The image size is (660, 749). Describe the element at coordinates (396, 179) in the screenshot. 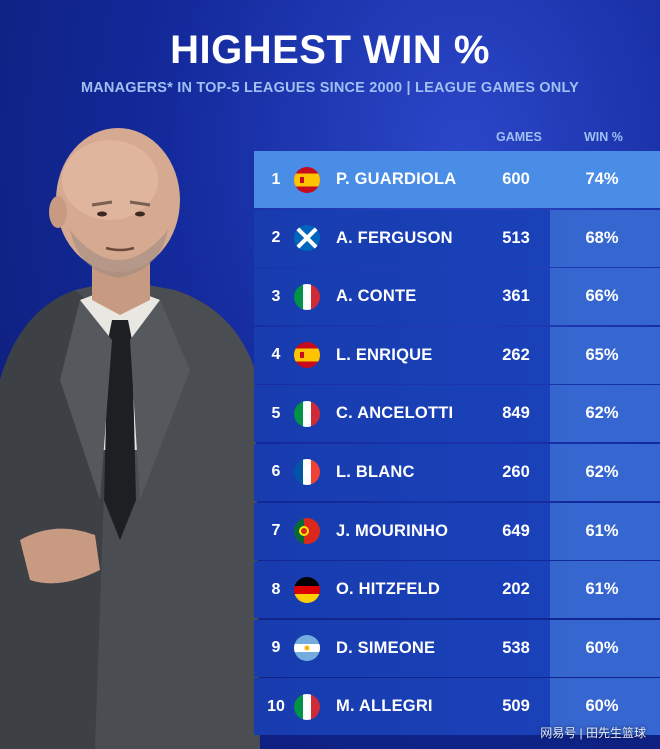

I see `manager-name: P. GUARDIOLA` at that location.